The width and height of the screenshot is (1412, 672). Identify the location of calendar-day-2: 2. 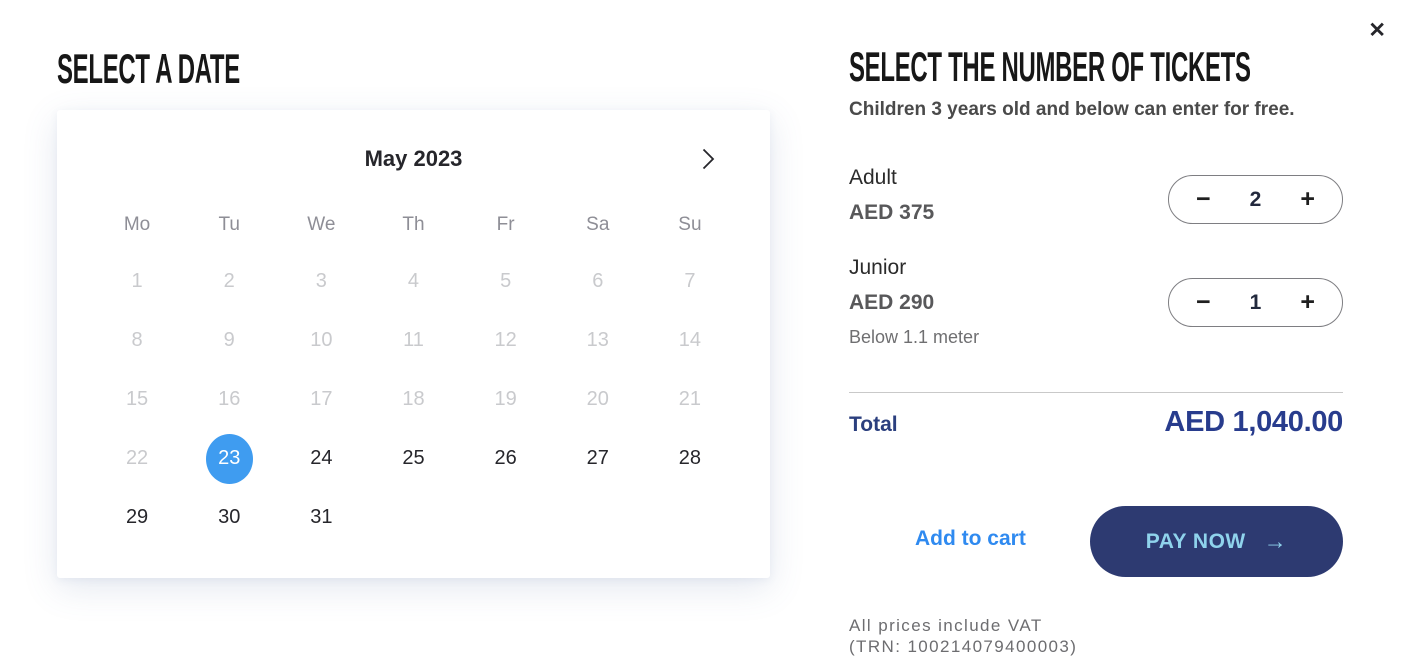
(229, 281).